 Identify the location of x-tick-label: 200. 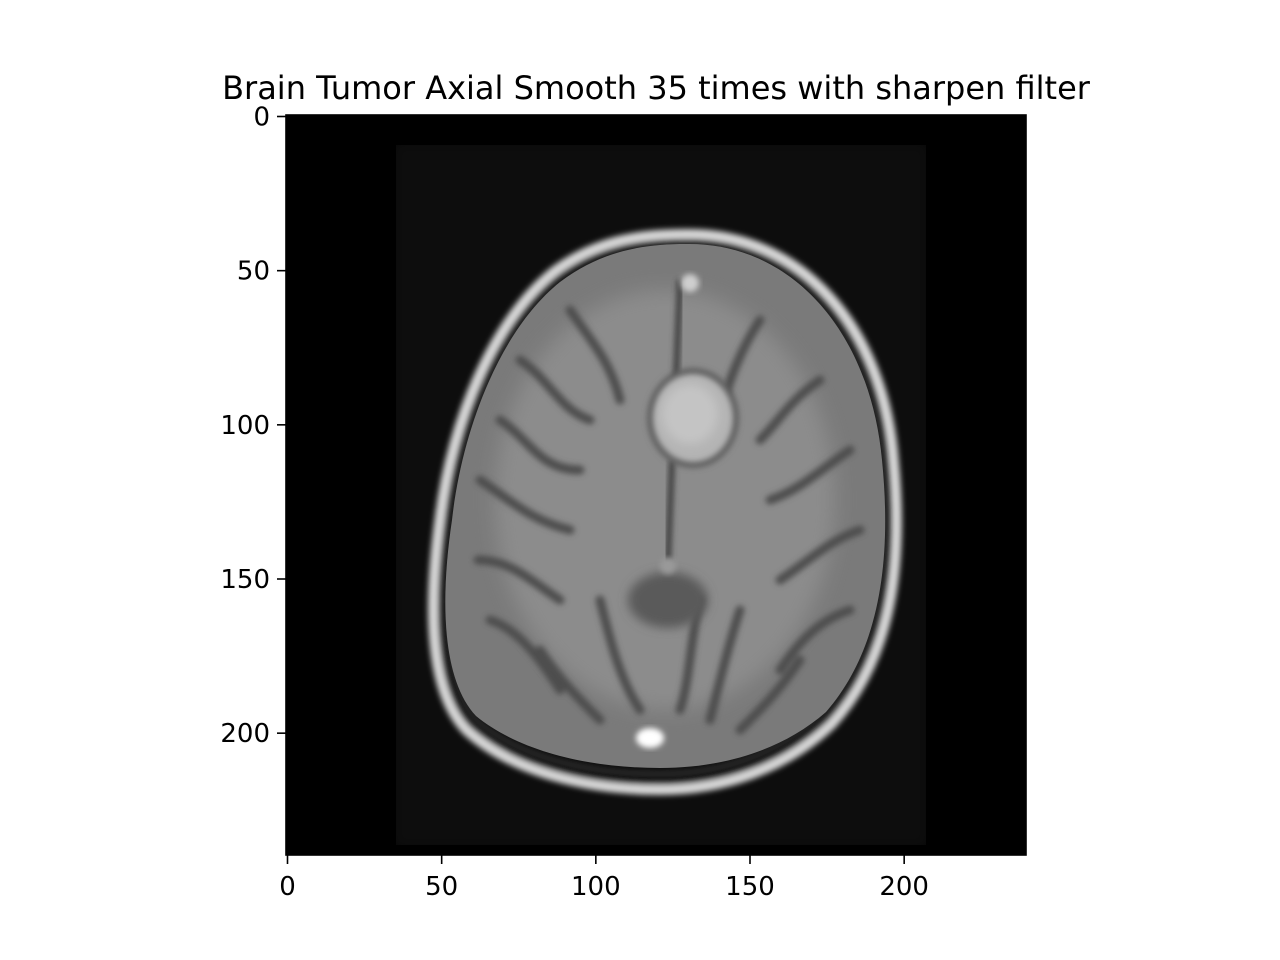
(904, 887).